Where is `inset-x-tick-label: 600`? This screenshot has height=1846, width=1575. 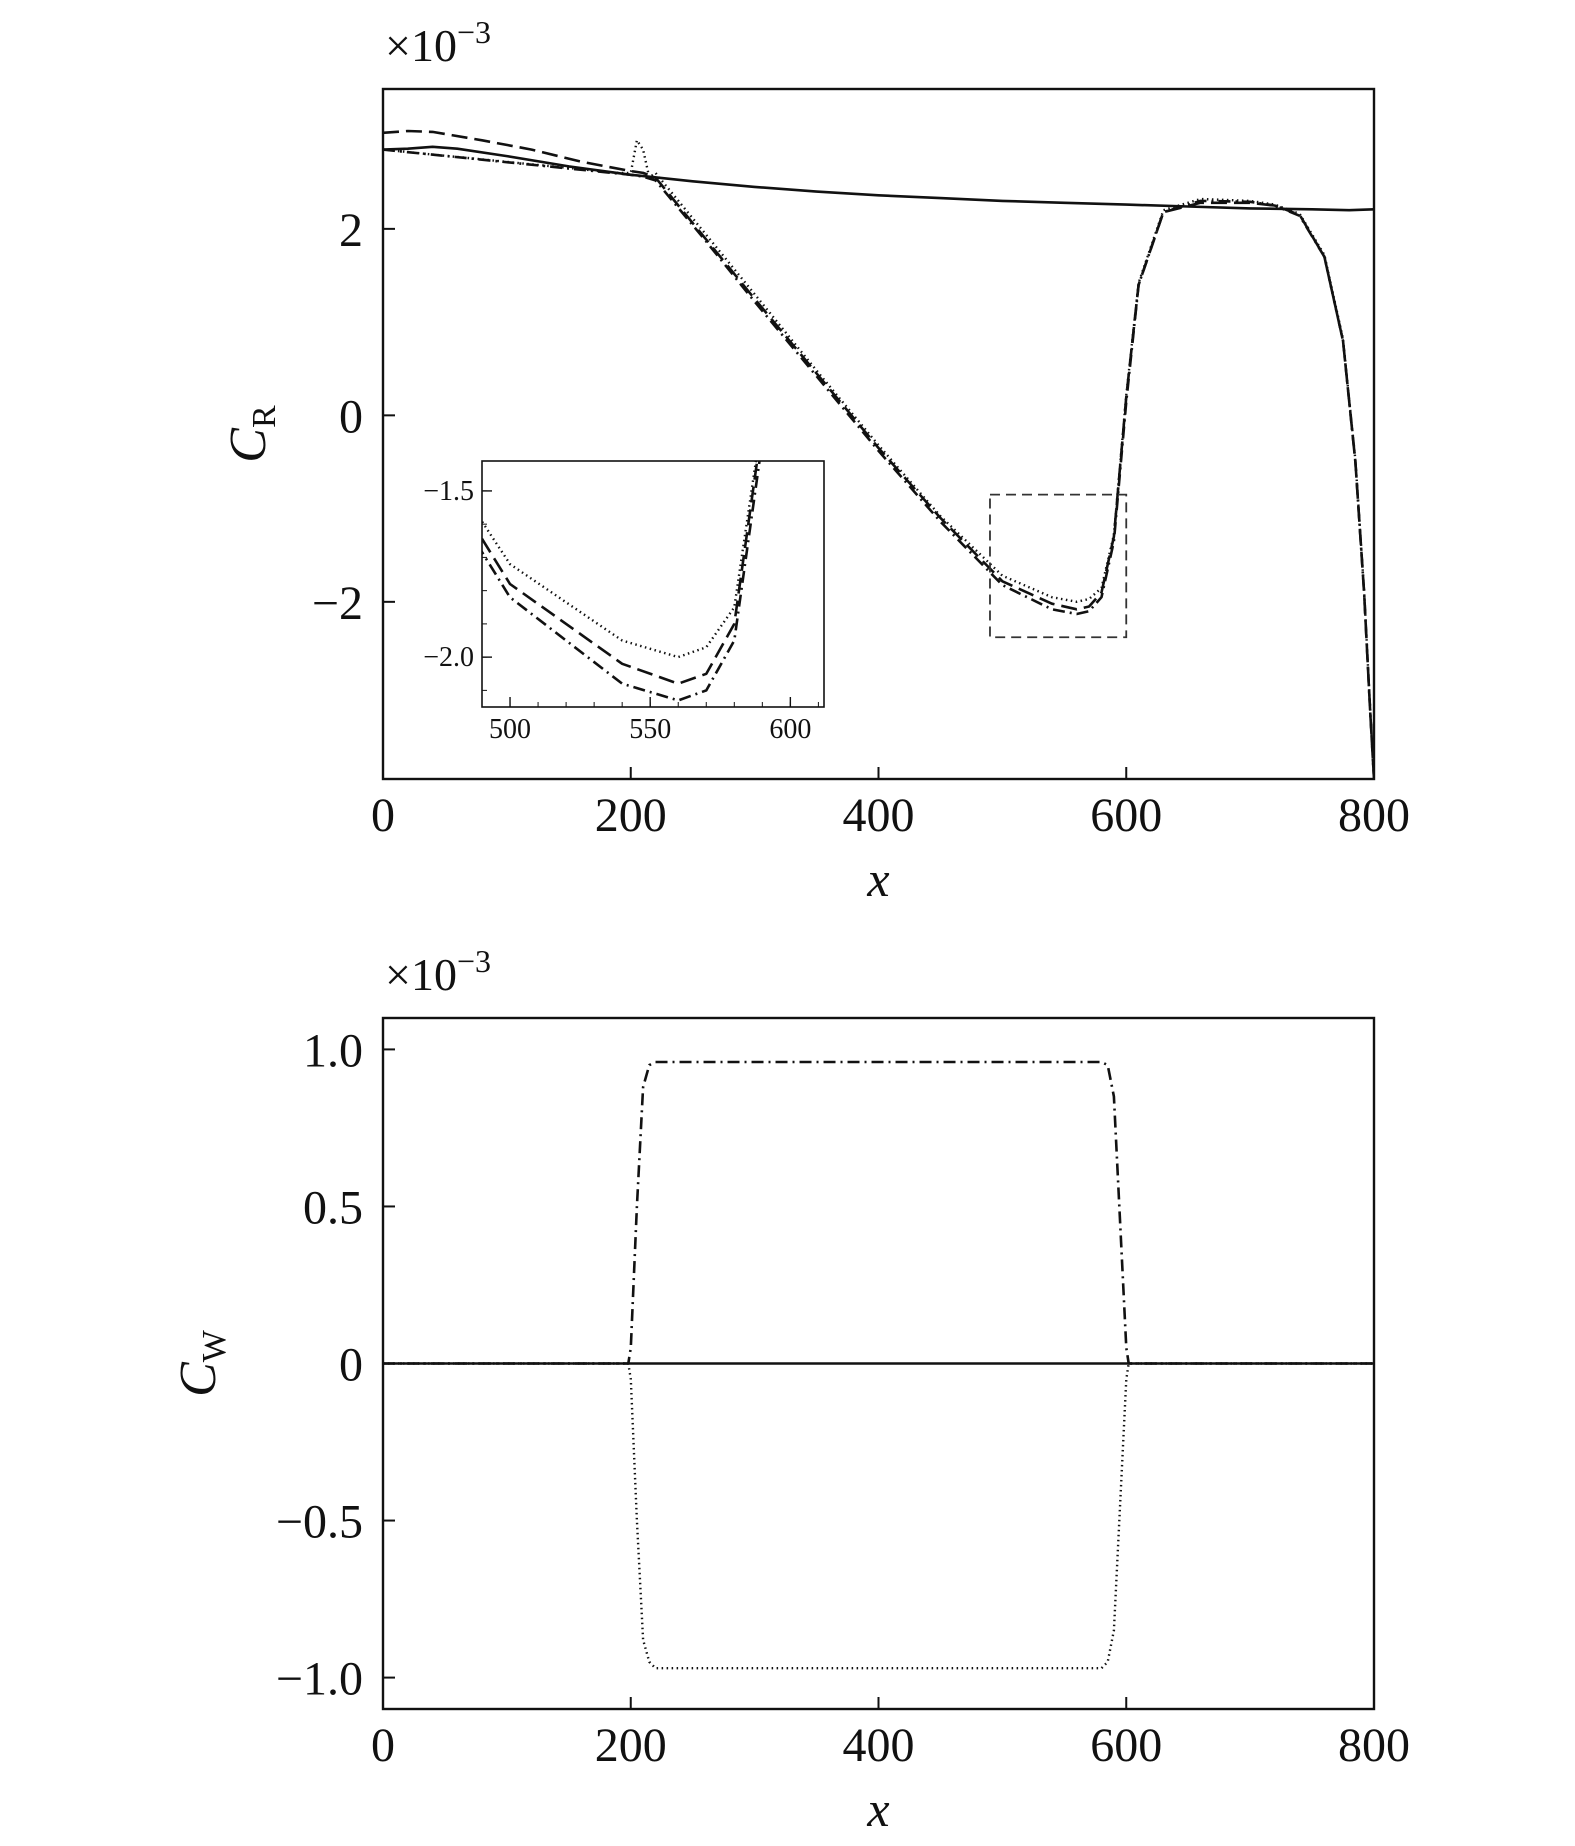 inset-x-tick-label: 600 is located at coordinates (790, 729).